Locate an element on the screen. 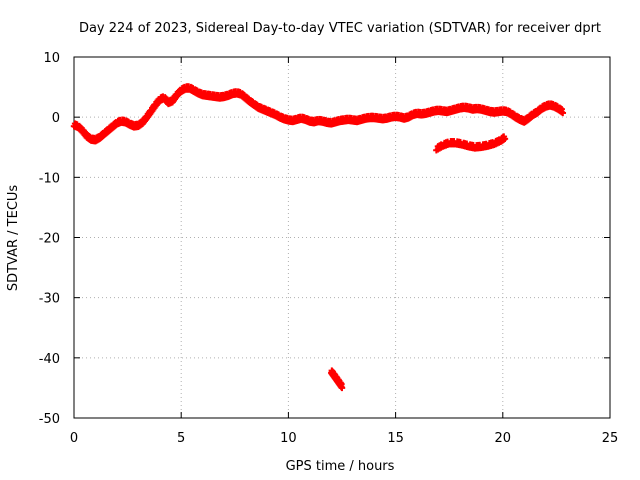  x-tick-label: 25 is located at coordinates (610, 438).